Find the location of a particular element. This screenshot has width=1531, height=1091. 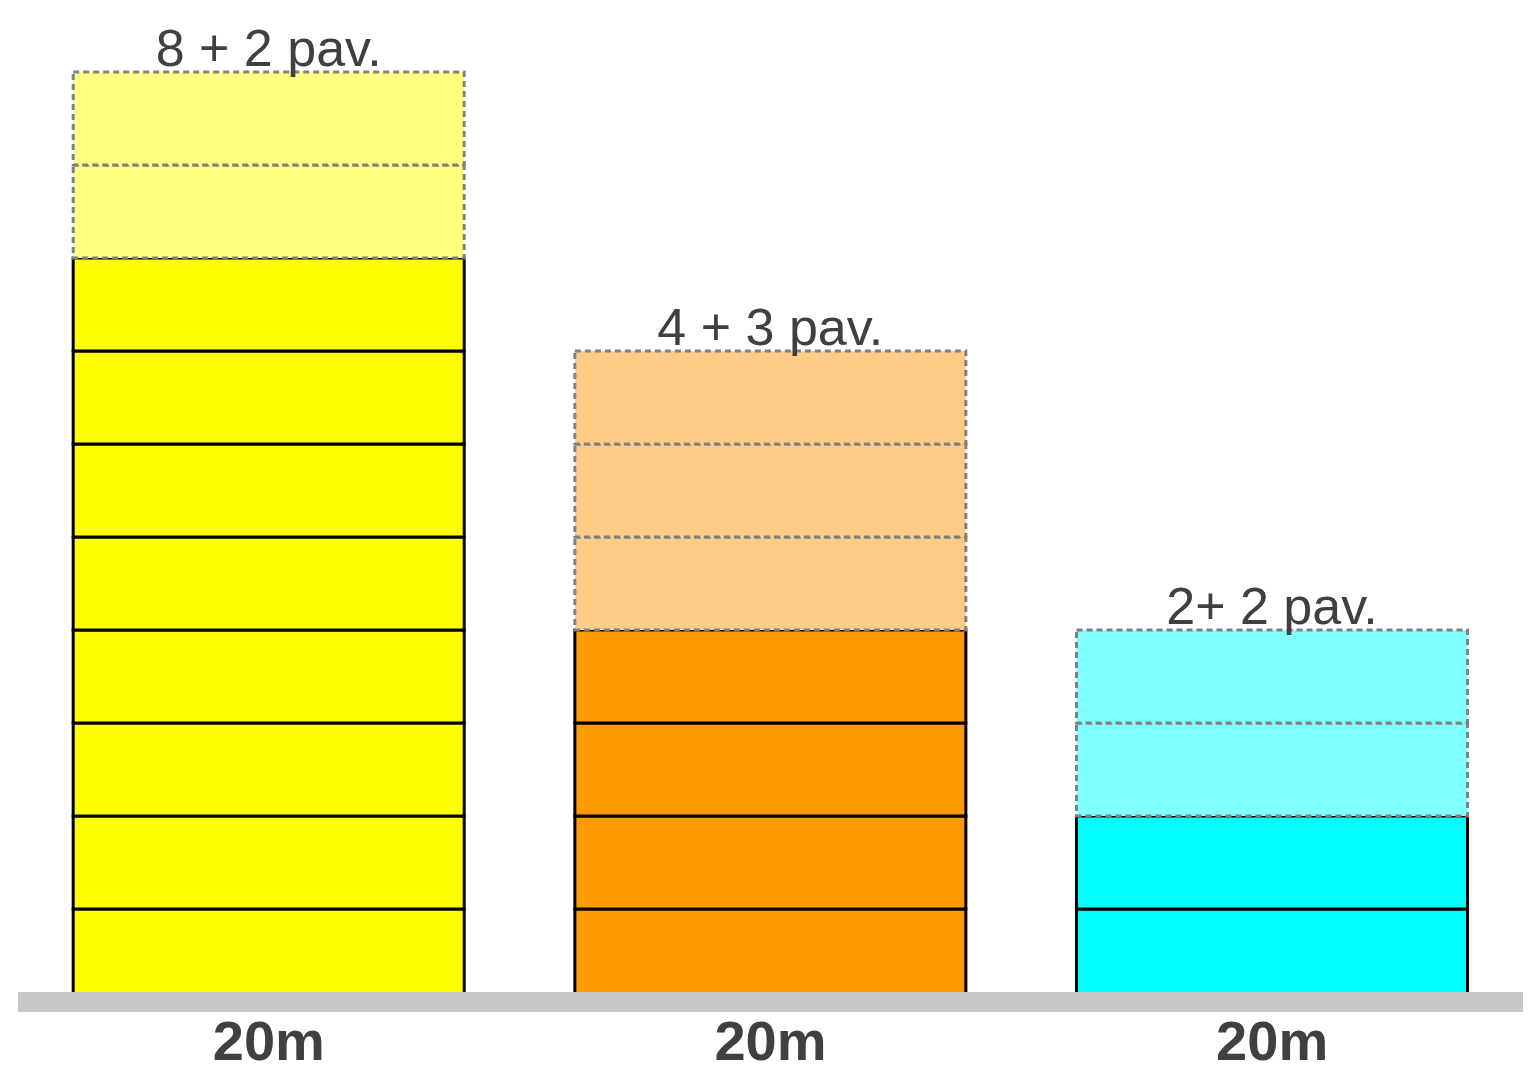

total-label: 2+ 2 pav. is located at coordinates (1272, 606).